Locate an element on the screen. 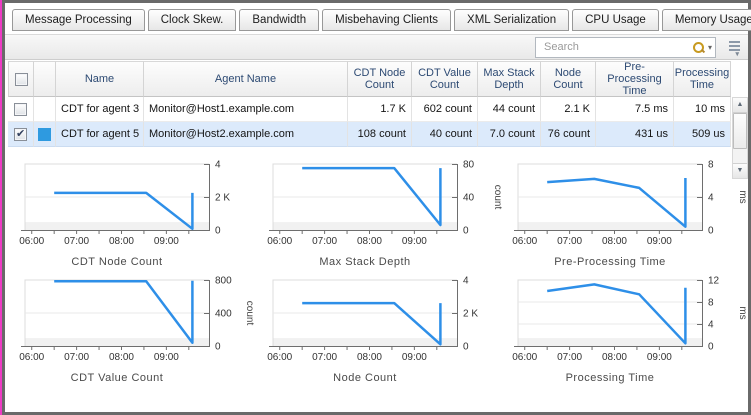 This screenshot has width=751, height=415. search-box: ▾ is located at coordinates (625, 47).